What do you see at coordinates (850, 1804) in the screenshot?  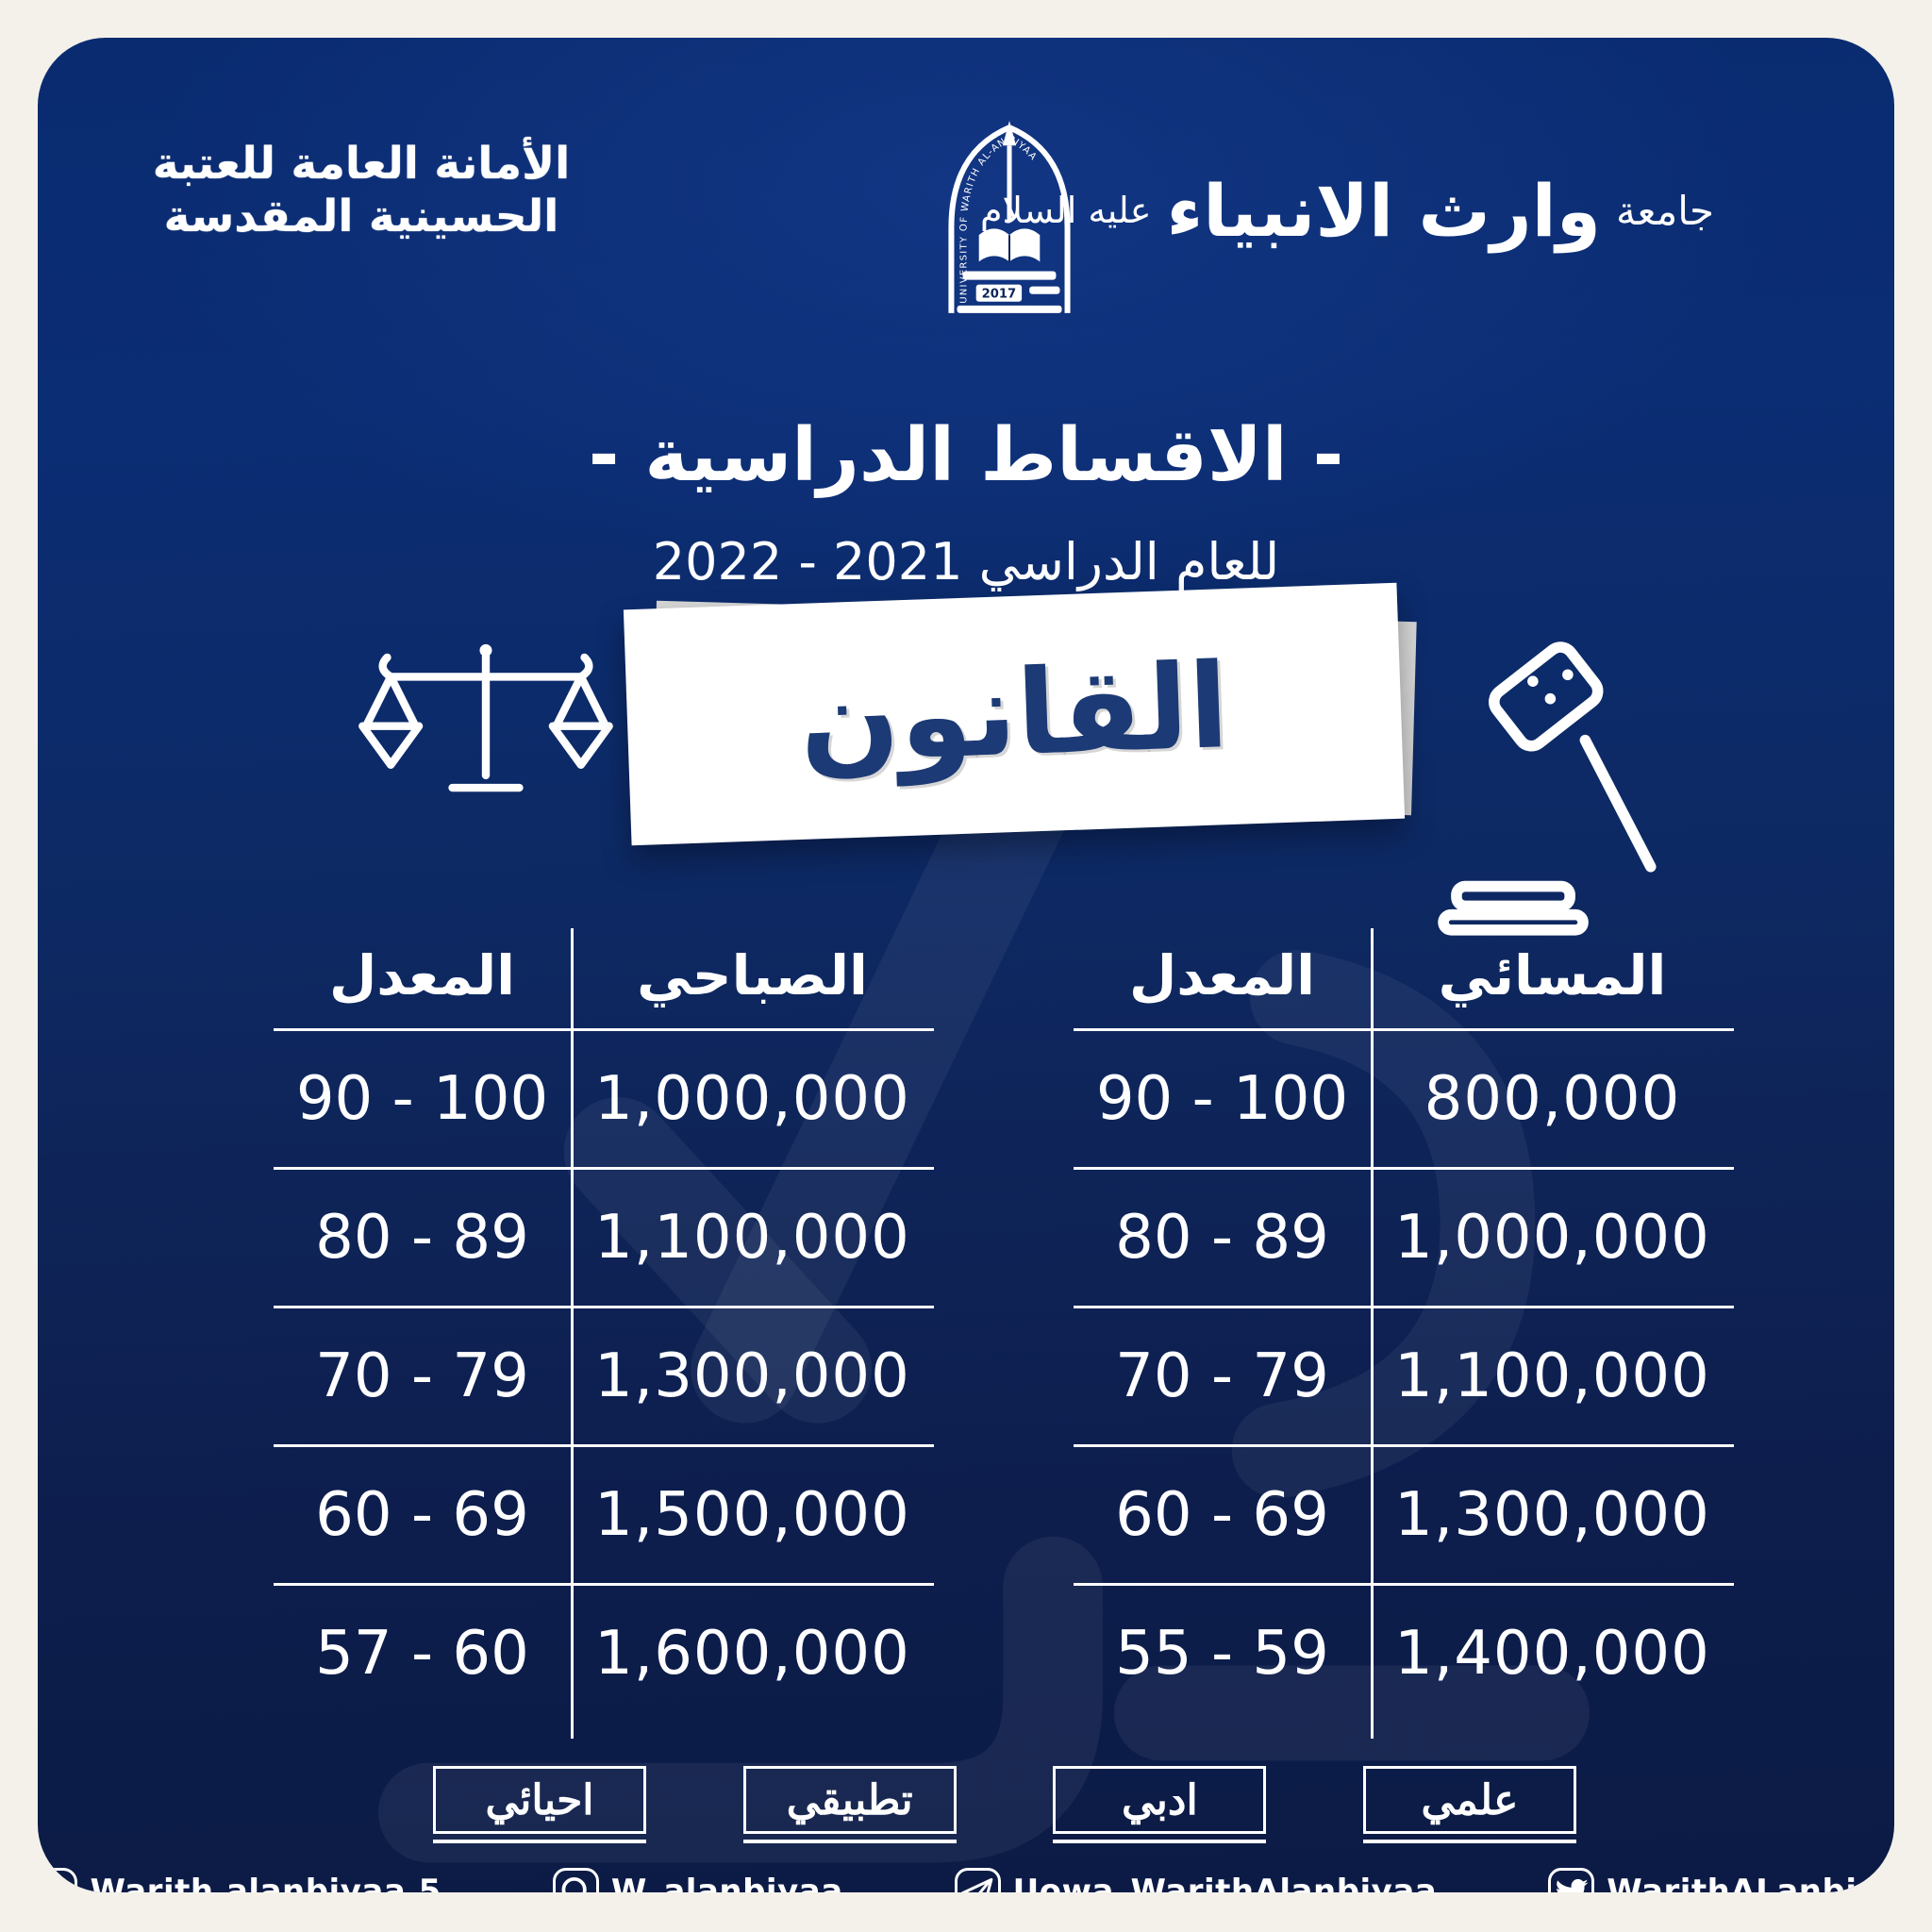 I see `track-button-applied: تطبيقي` at bounding box center [850, 1804].